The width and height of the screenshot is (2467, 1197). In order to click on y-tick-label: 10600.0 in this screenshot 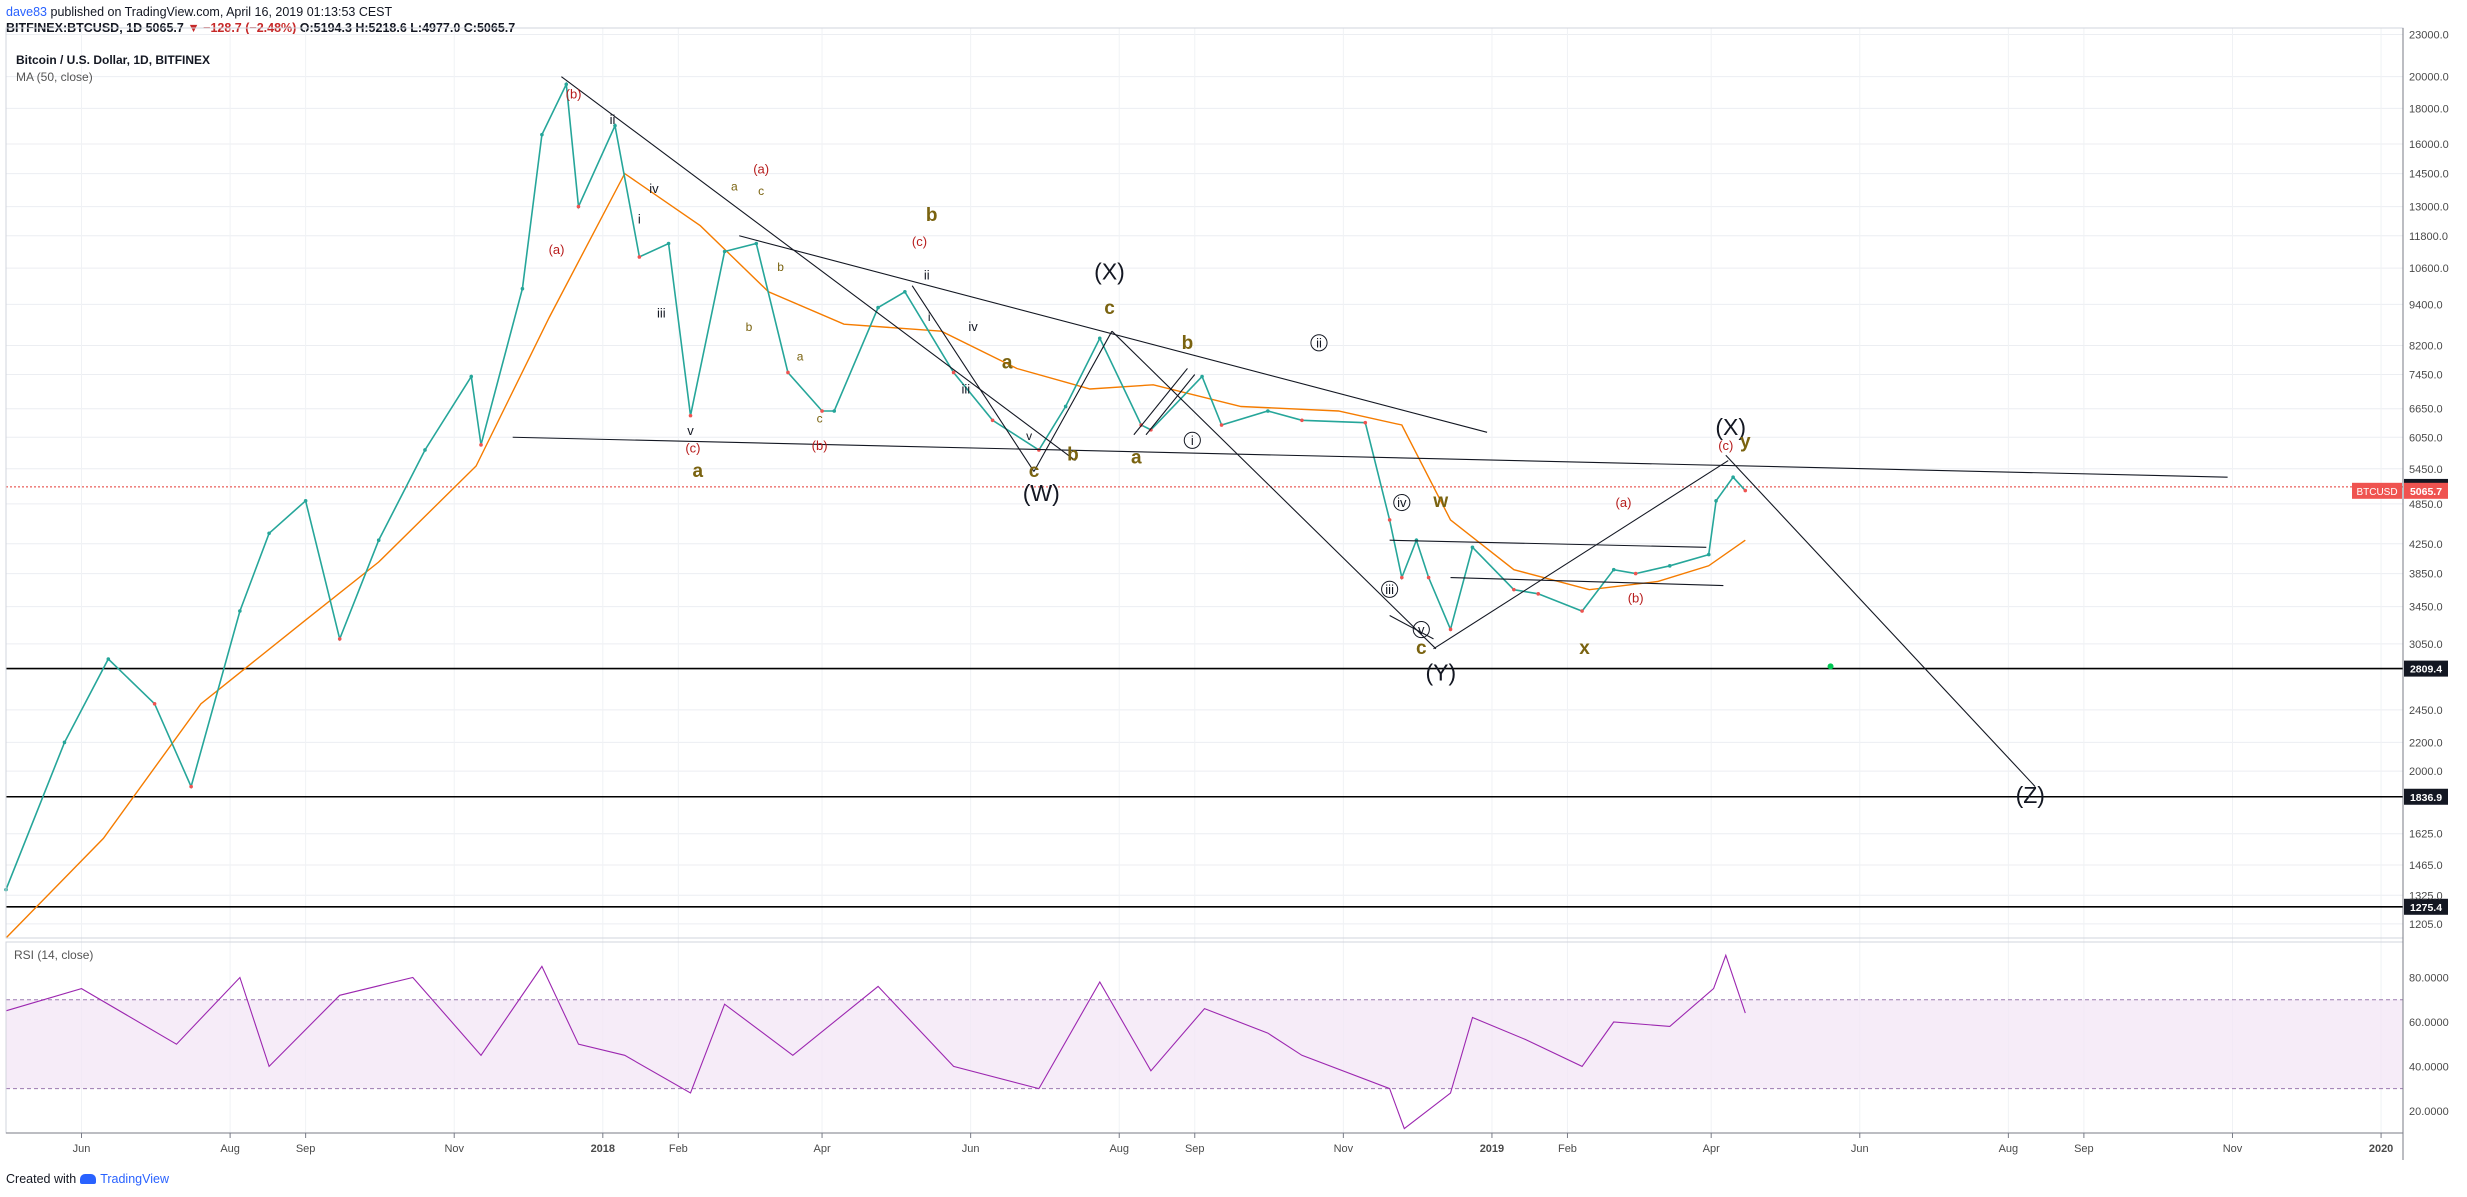, I will do `click(2429, 269)`.